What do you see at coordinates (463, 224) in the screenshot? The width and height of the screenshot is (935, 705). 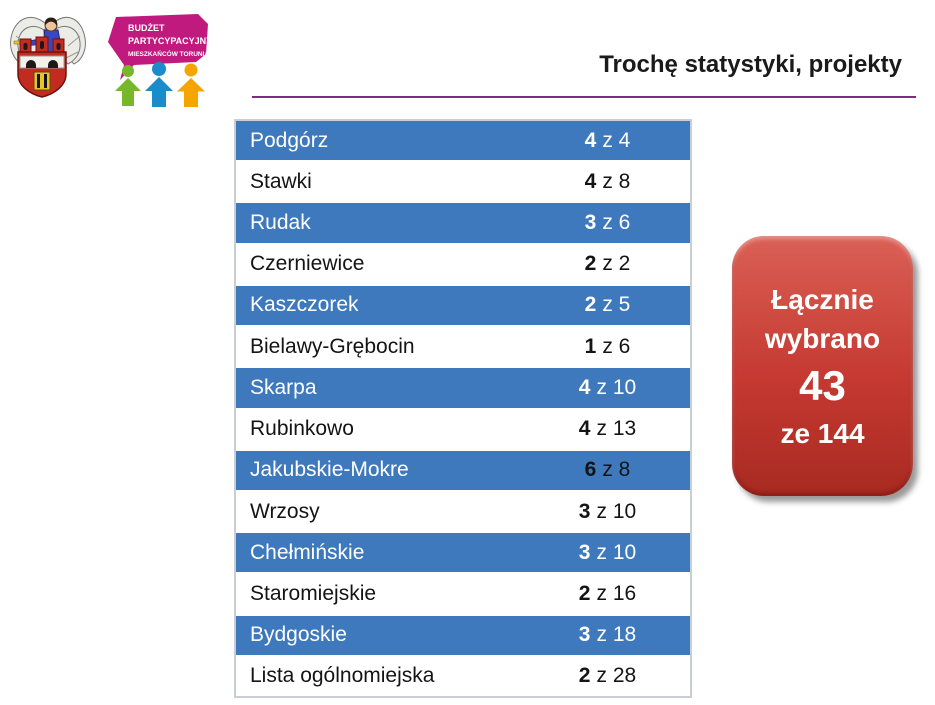 I see `table-row: Rudak 3 z 6` at bounding box center [463, 224].